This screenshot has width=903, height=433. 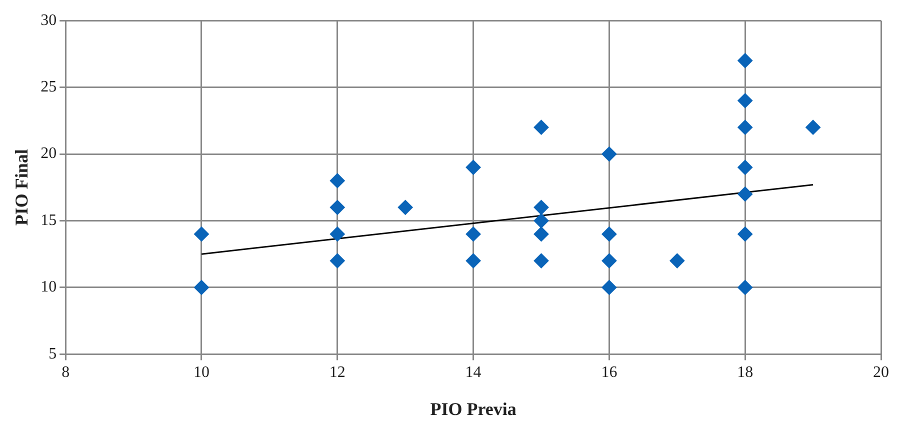 I want to click on y-tick-label: 15, so click(x=48, y=220).